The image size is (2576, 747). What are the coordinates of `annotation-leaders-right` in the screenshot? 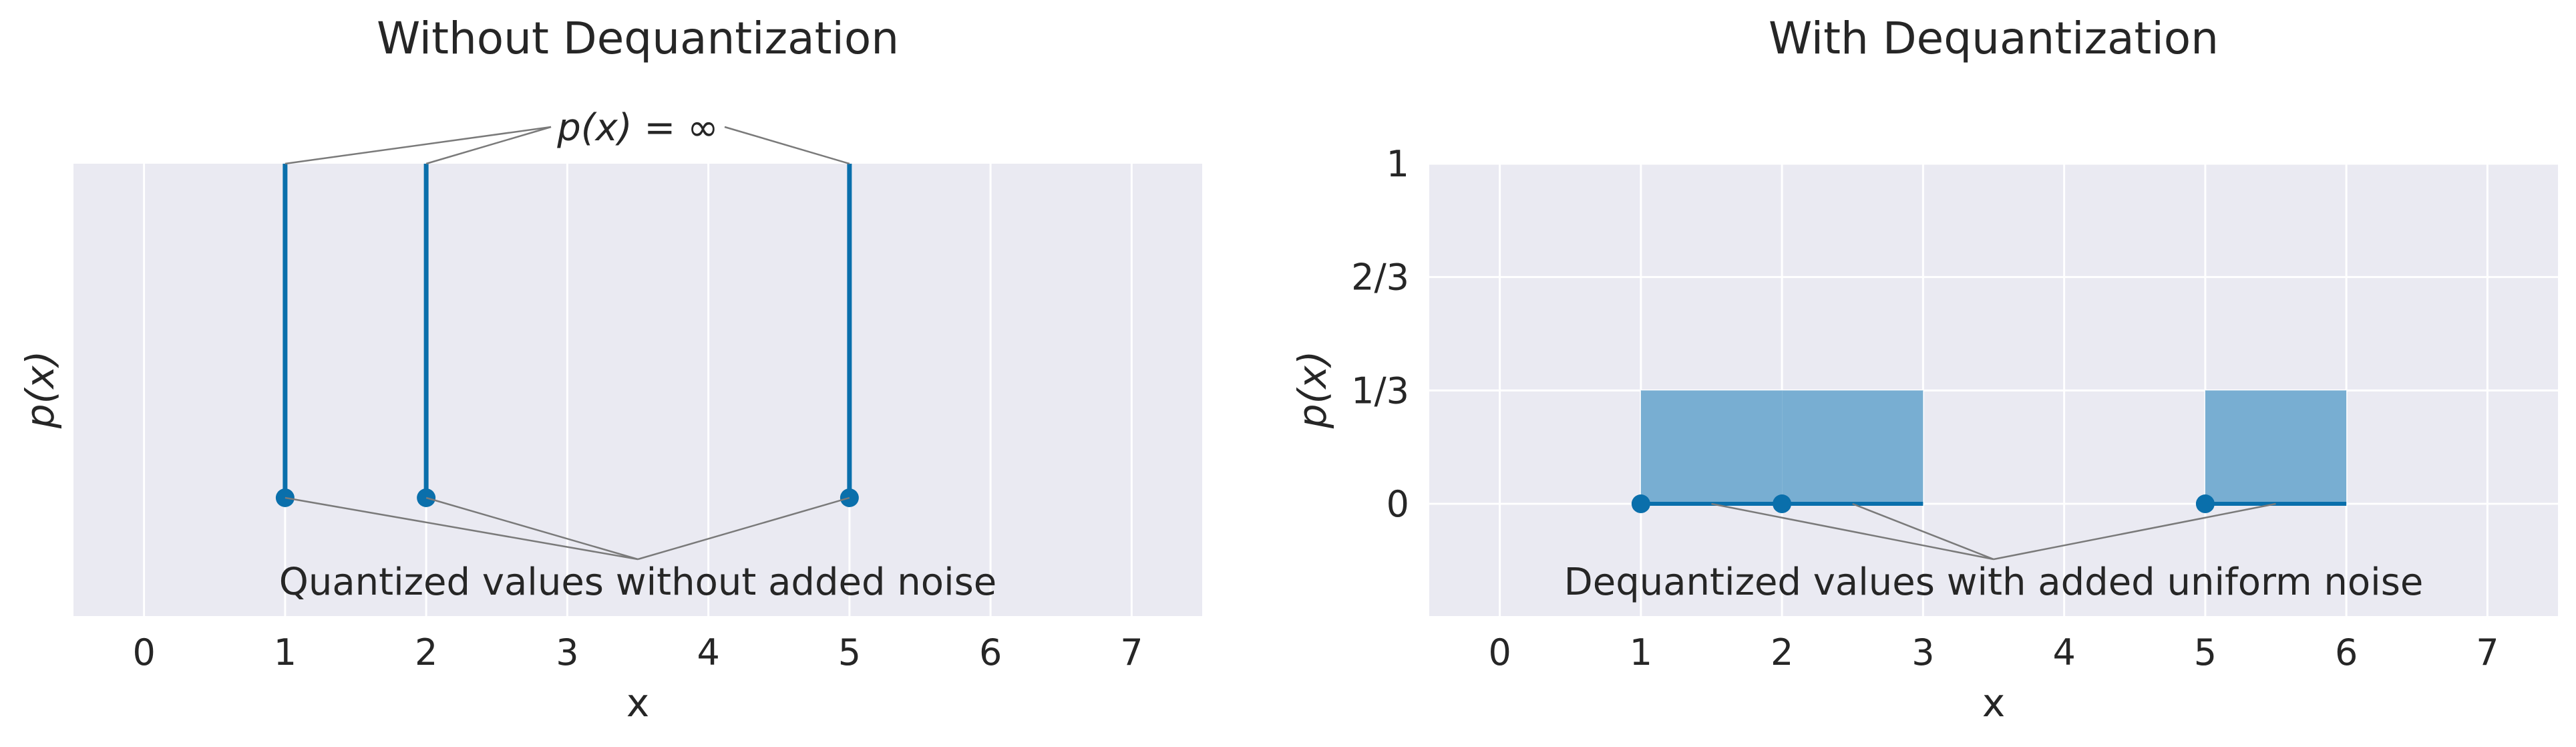 It's located at (1993, 531).